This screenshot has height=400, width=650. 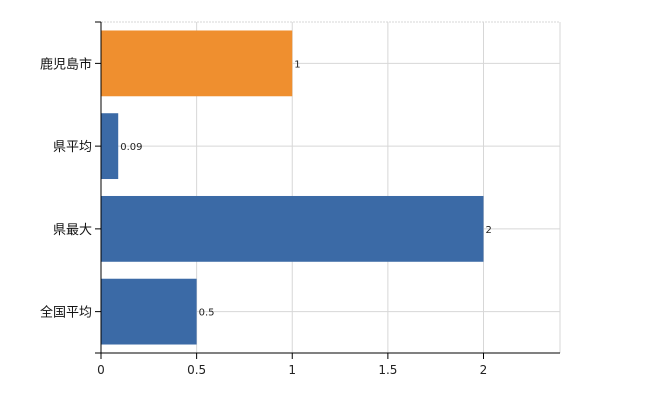 I want to click on bar-data-label: 0.5, so click(x=207, y=313).